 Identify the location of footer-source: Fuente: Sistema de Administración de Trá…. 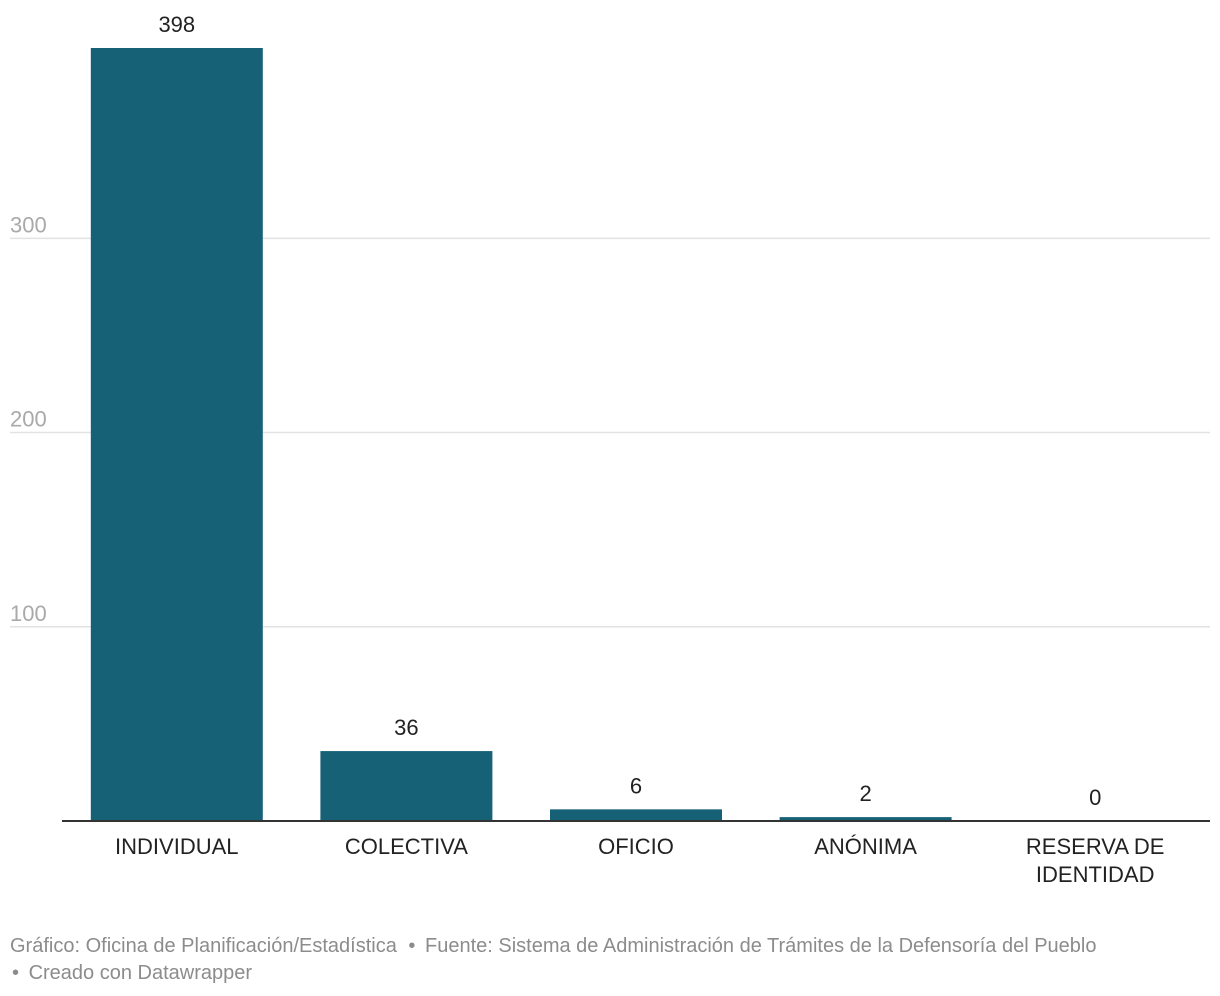
(761, 946).